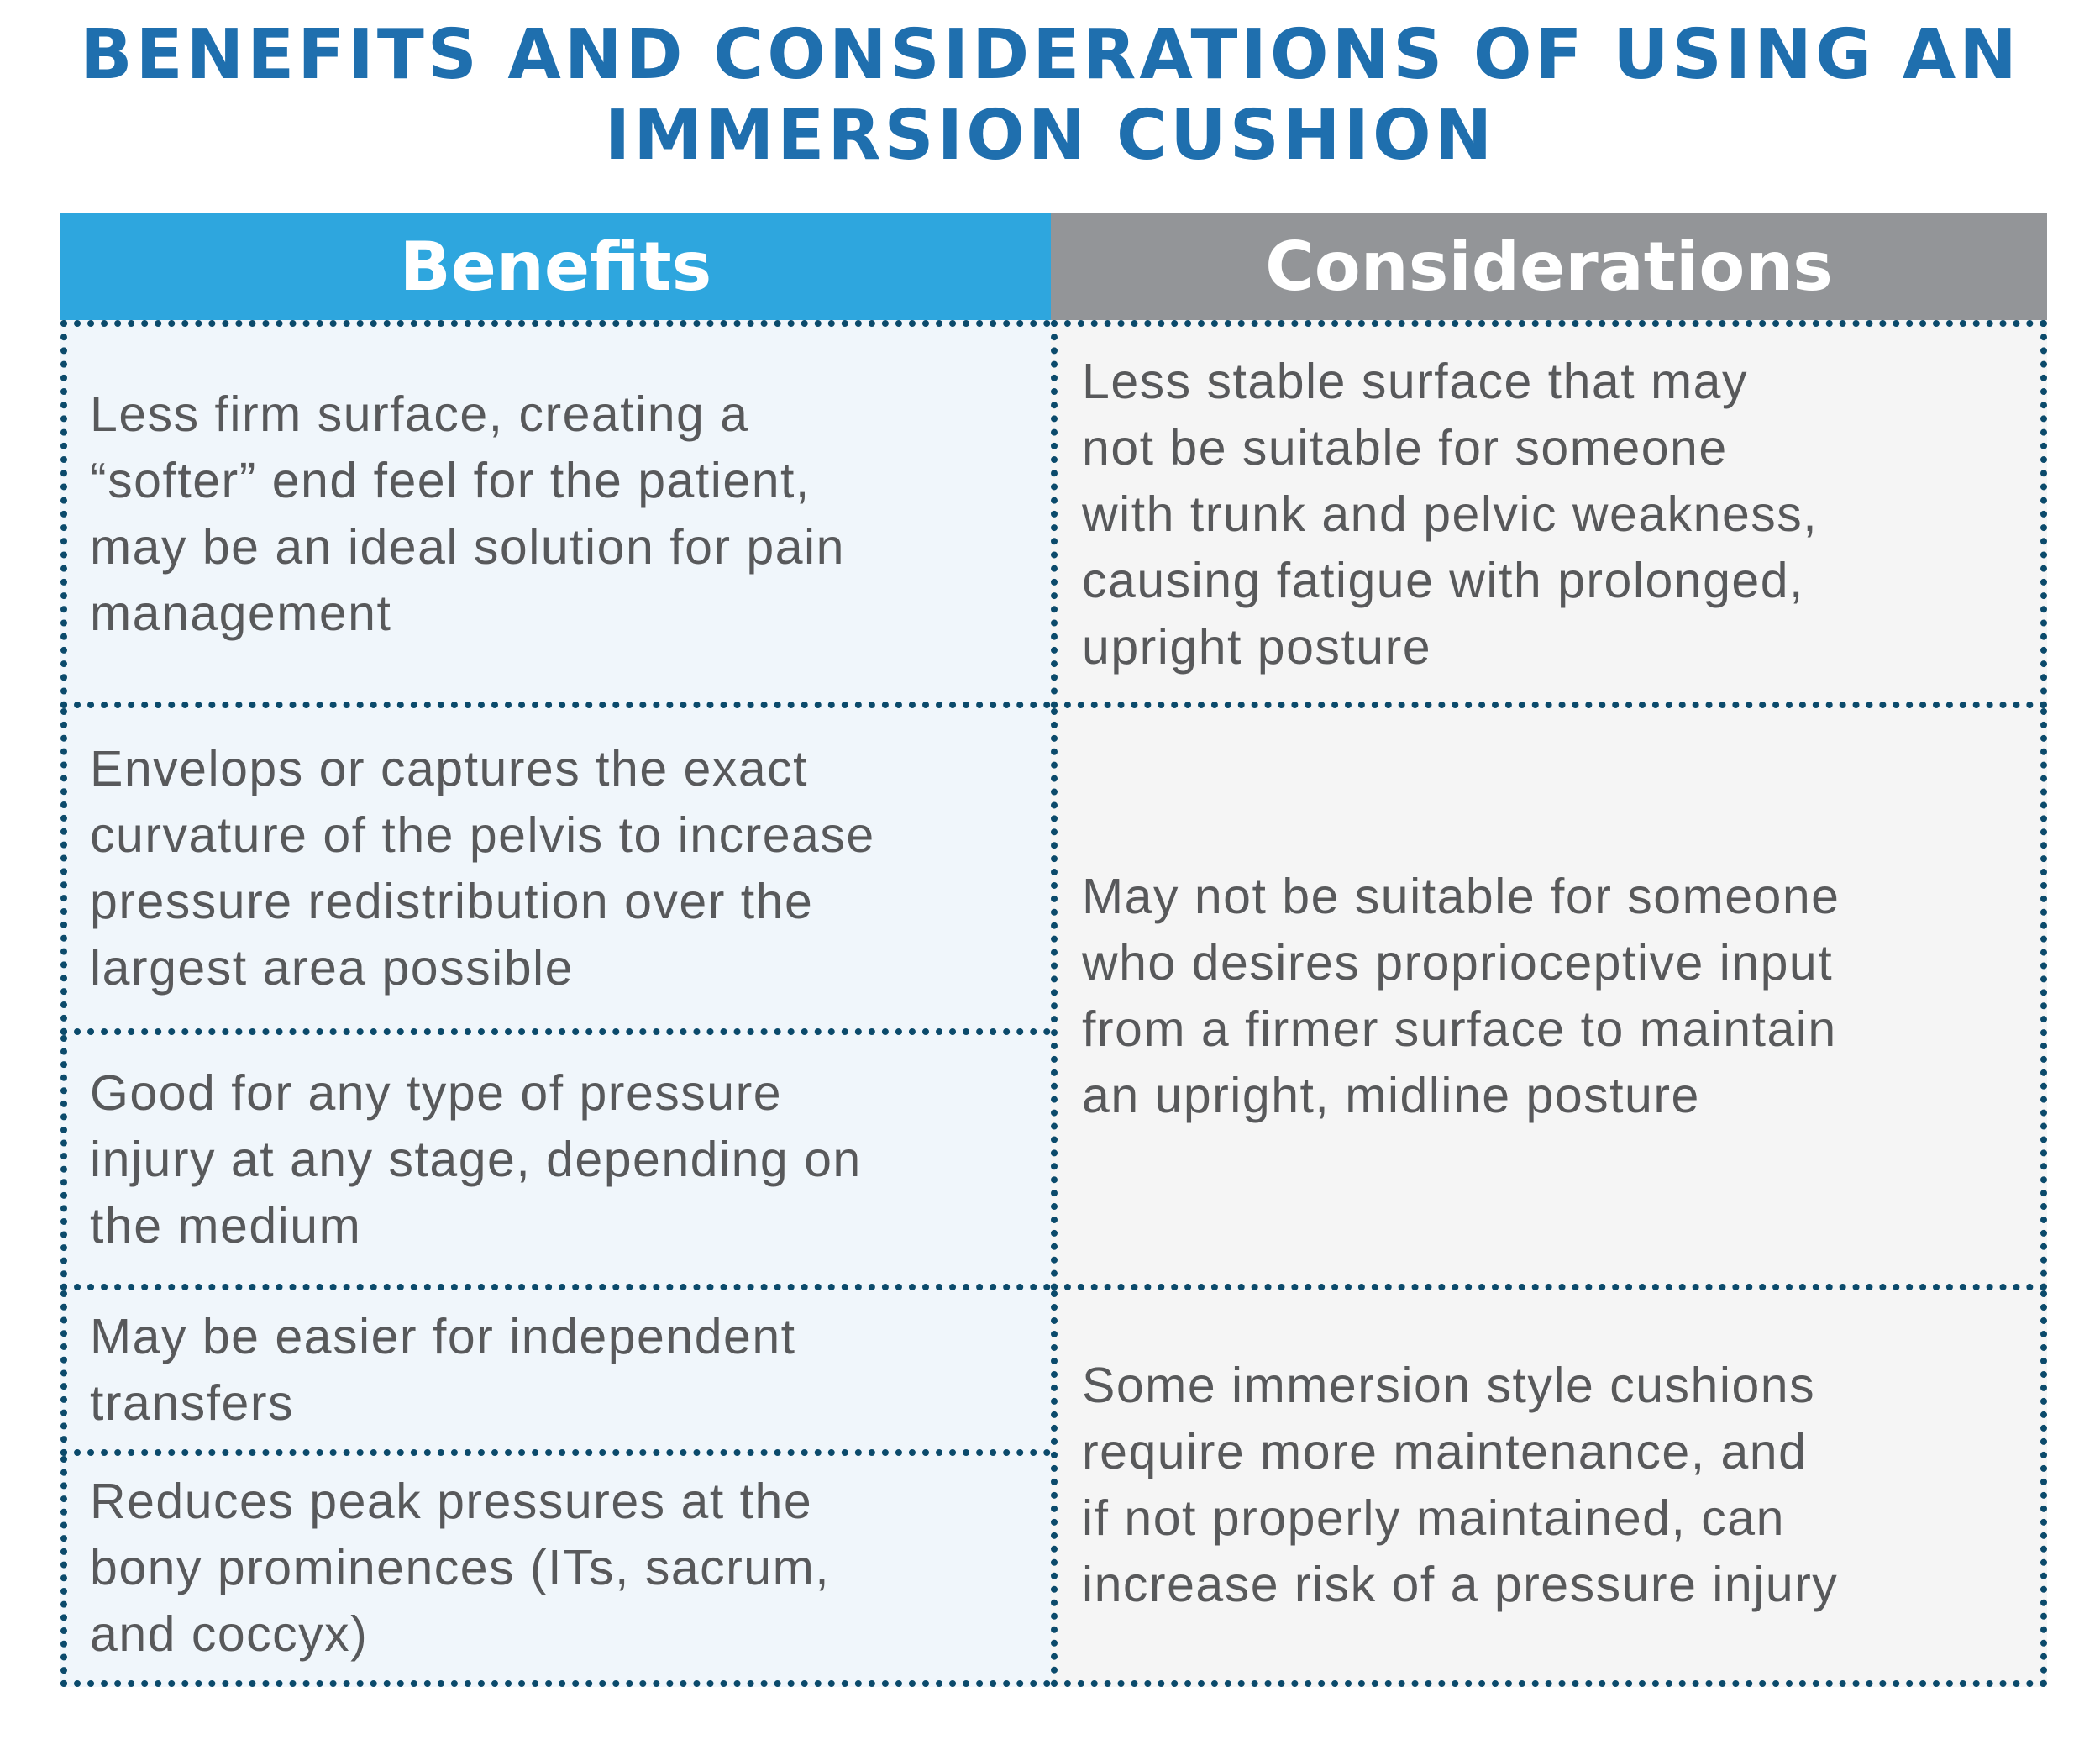  What do you see at coordinates (1549, 266) in the screenshot?
I see `considerations-header: Considerations` at bounding box center [1549, 266].